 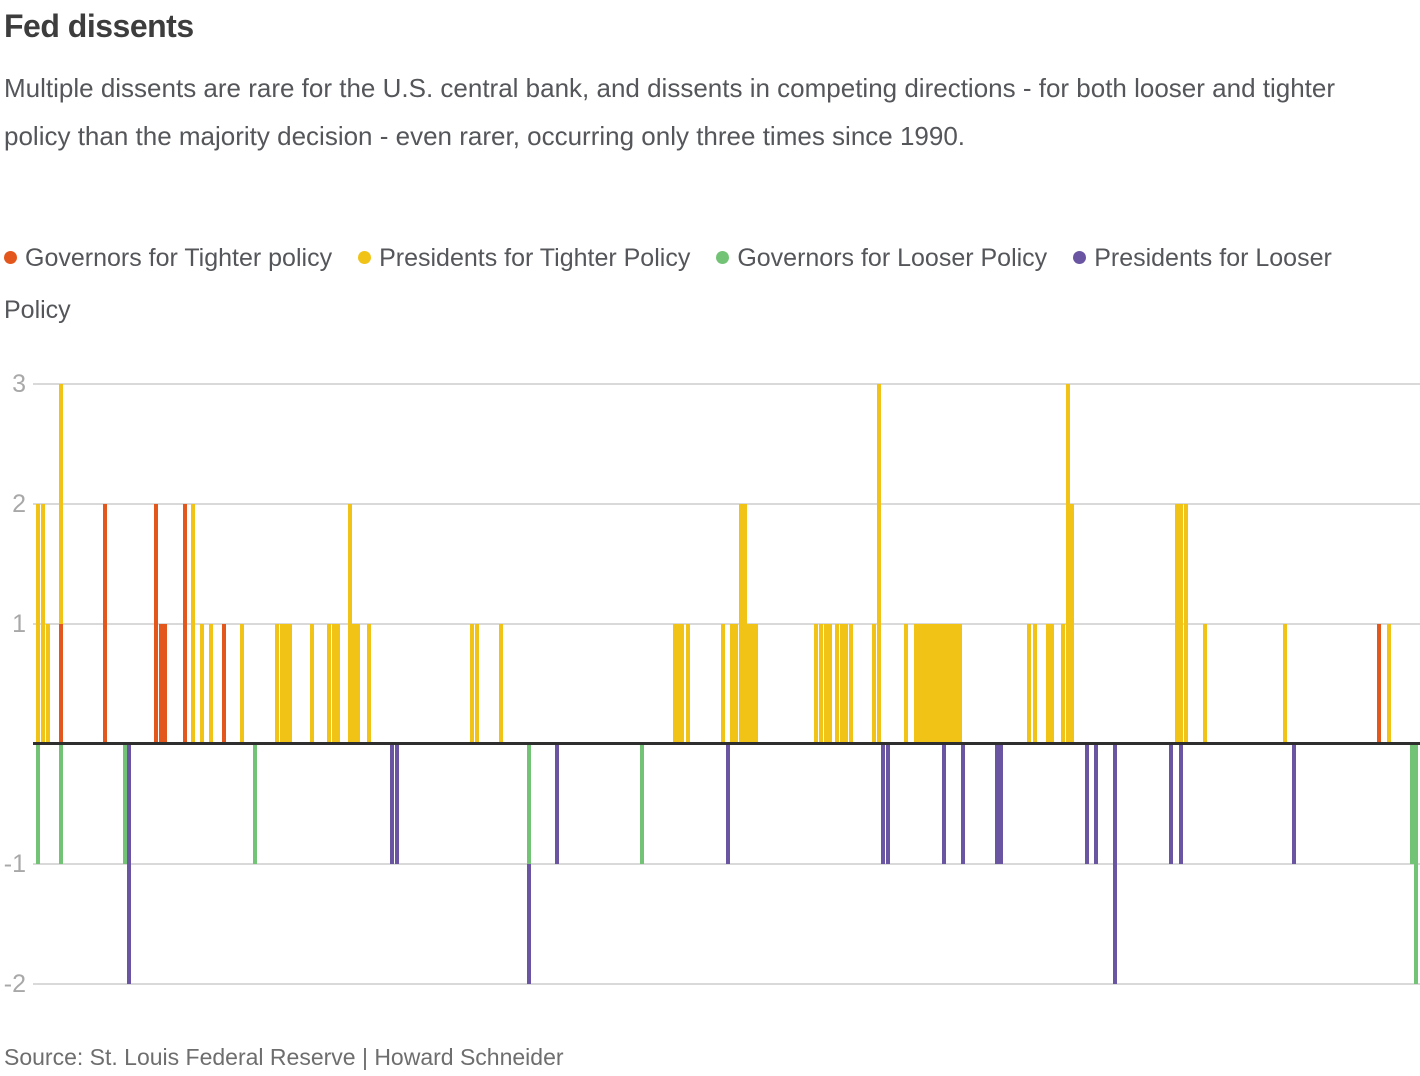 I want to click on legend-item-label: Presidents for Tighter Policy, so click(x=535, y=258).